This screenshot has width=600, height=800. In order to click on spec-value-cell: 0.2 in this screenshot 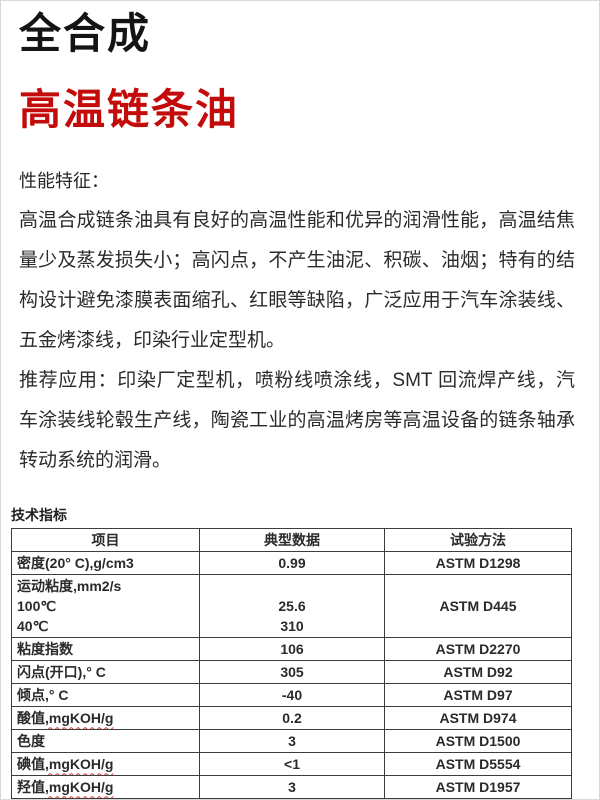, I will do `click(292, 718)`.